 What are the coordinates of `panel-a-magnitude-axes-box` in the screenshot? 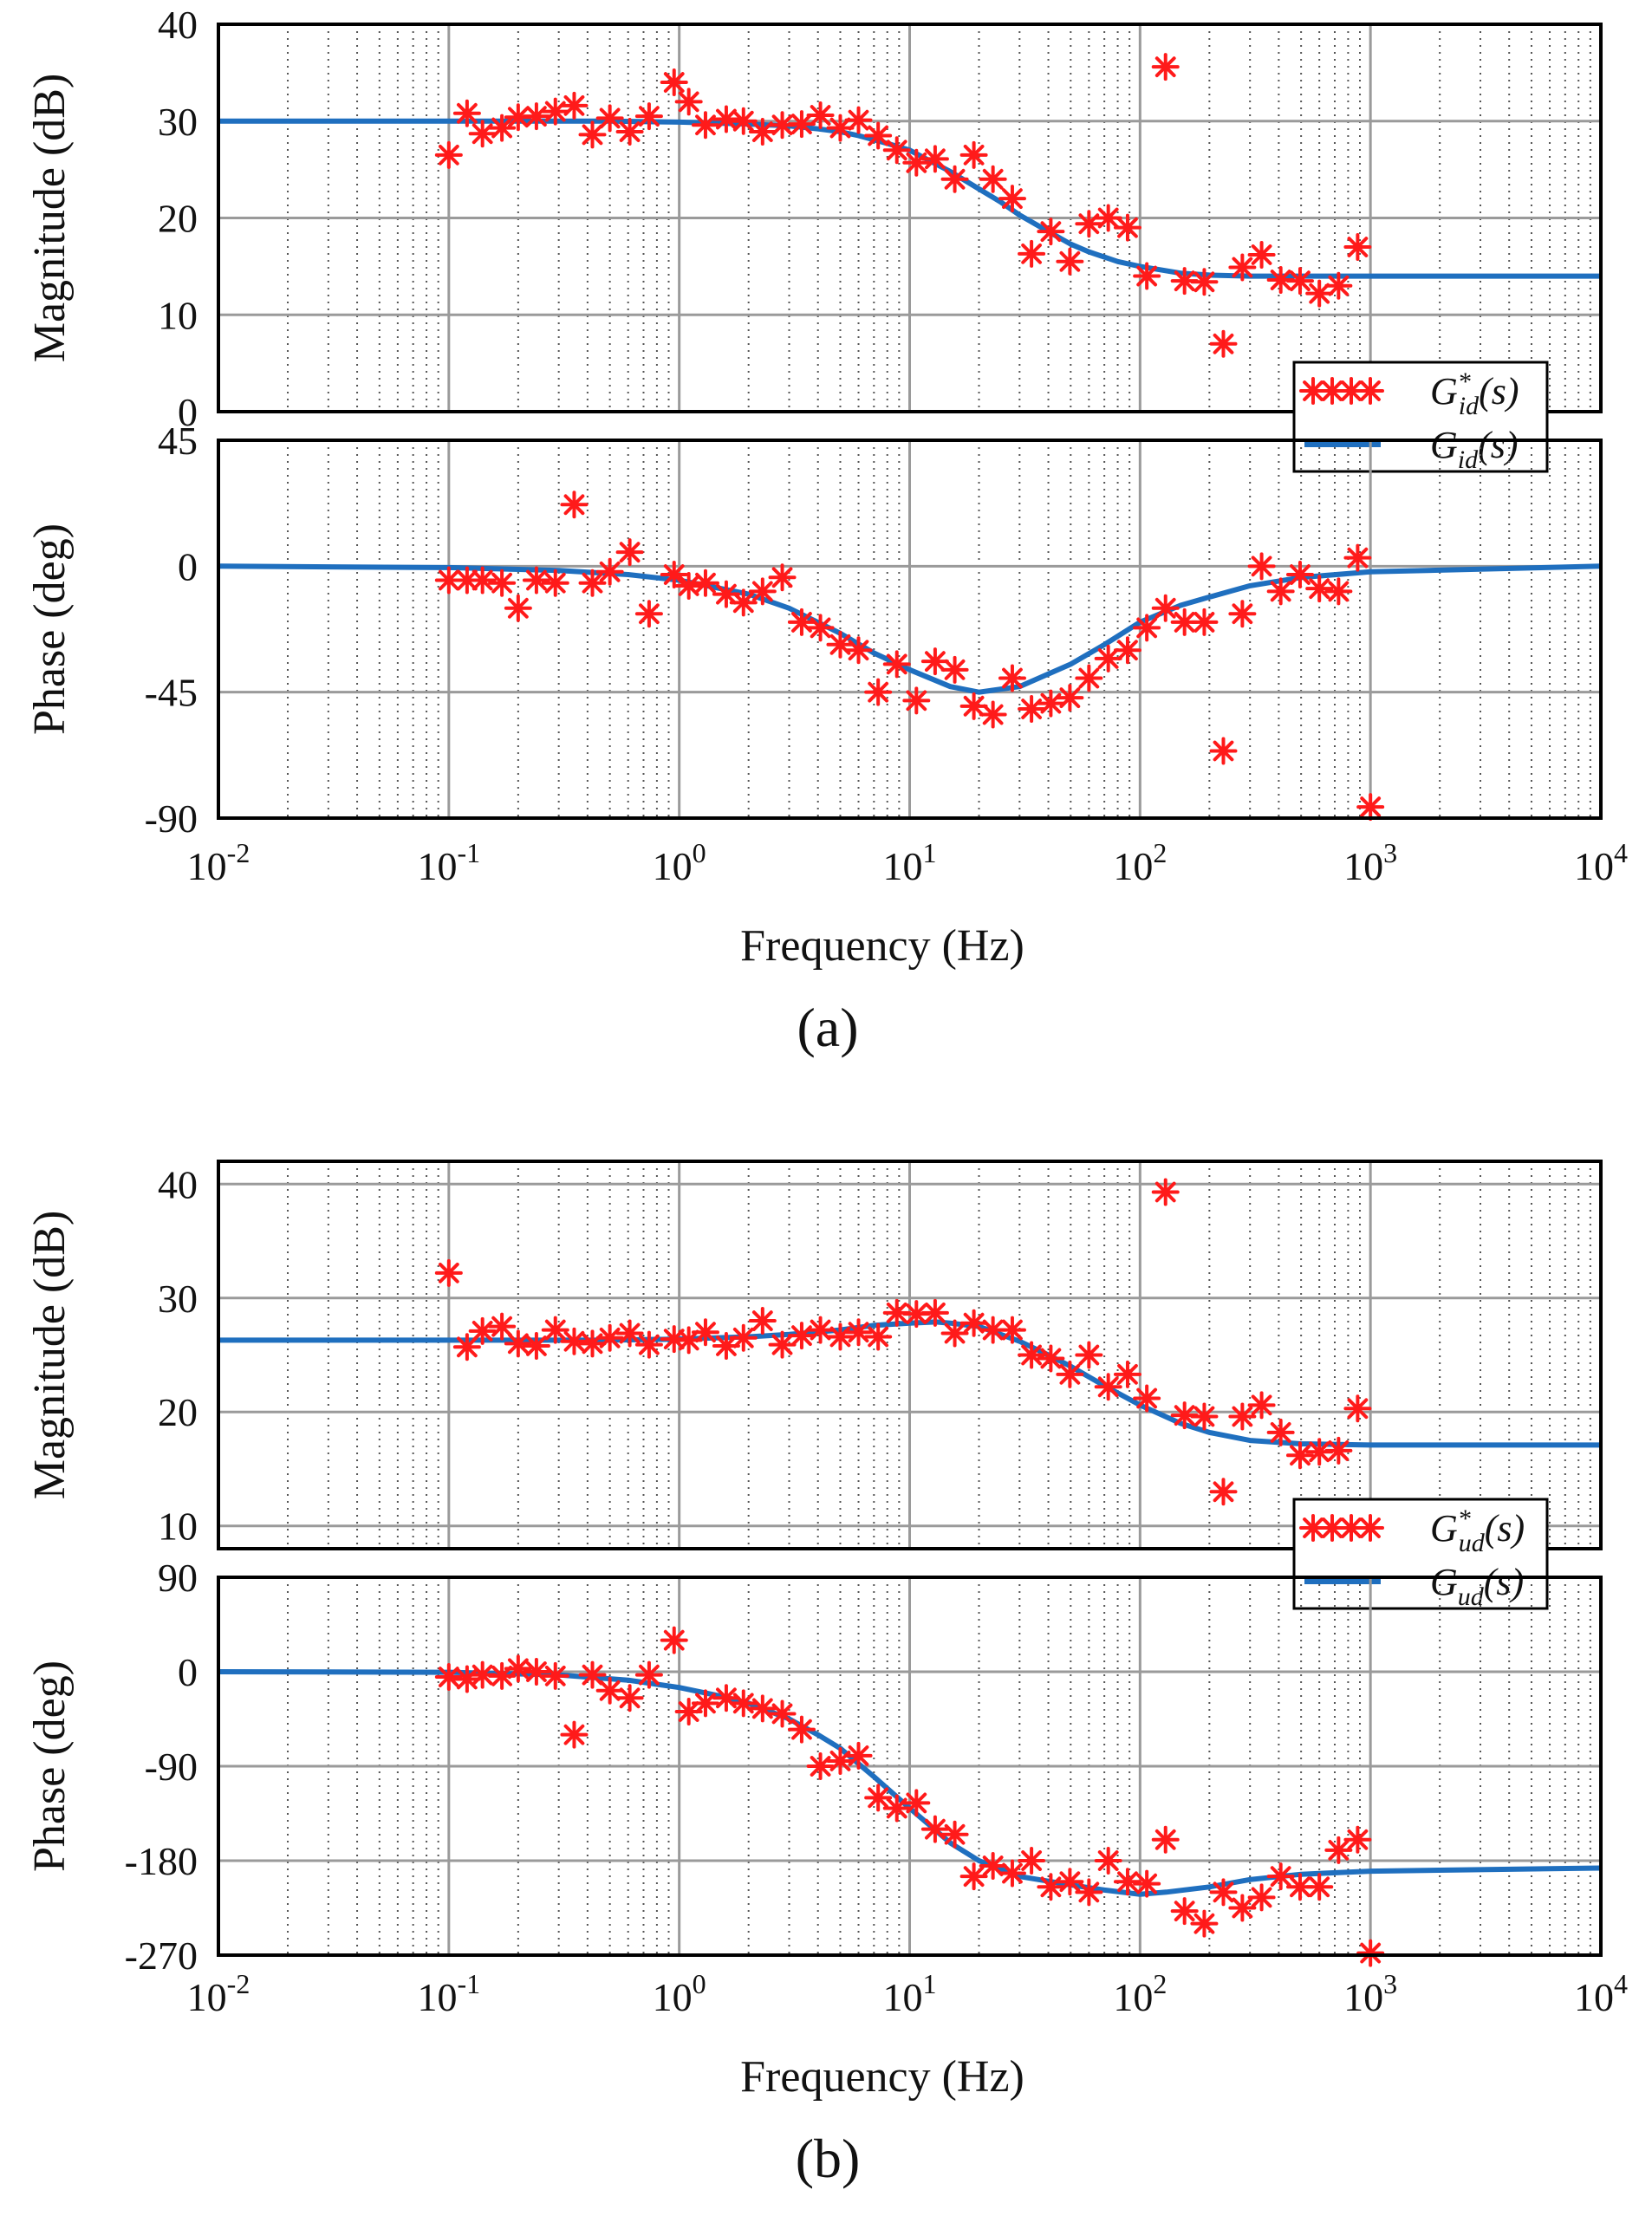 It's located at (910, 218).